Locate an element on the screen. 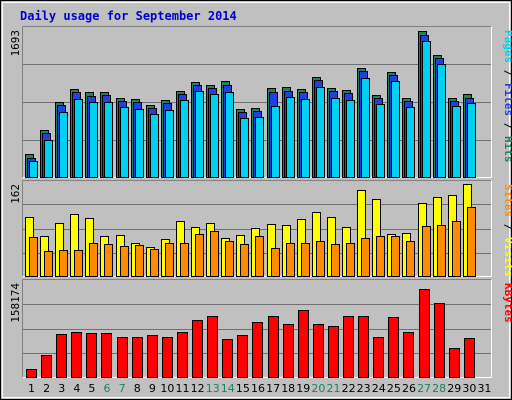 The width and height of the screenshot is (512, 400). day-label-20: 20 is located at coordinates (318, 388).